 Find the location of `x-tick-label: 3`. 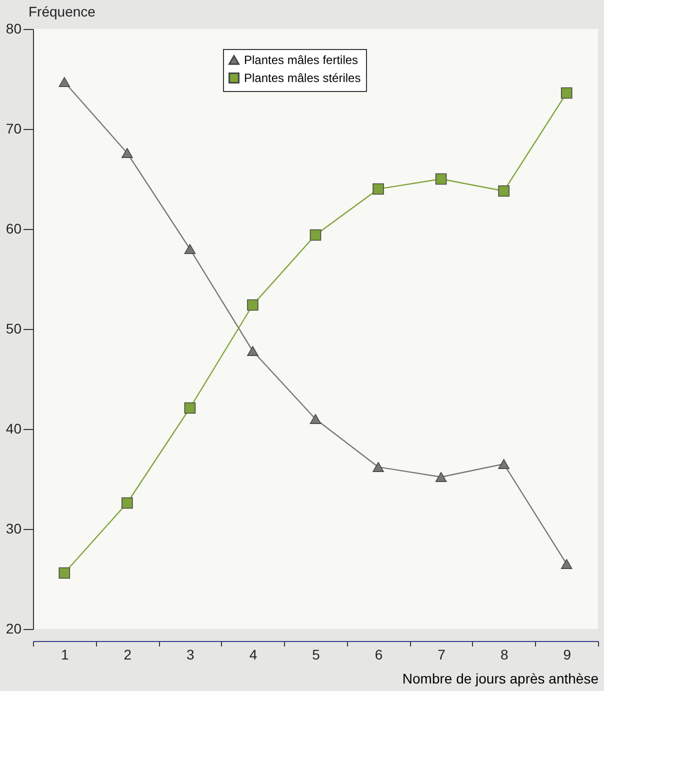

x-tick-label: 3 is located at coordinates (190, 654).